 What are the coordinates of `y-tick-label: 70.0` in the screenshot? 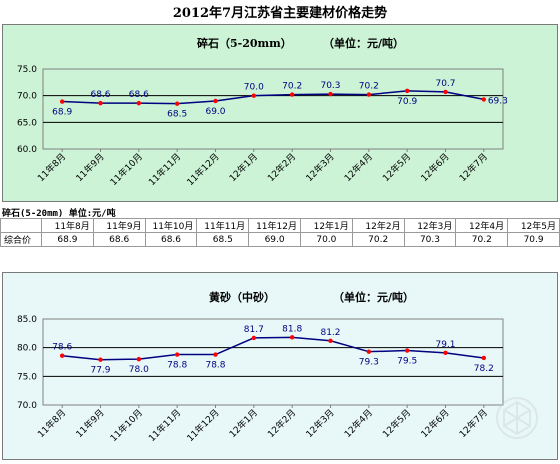 It's located at (27, 97).